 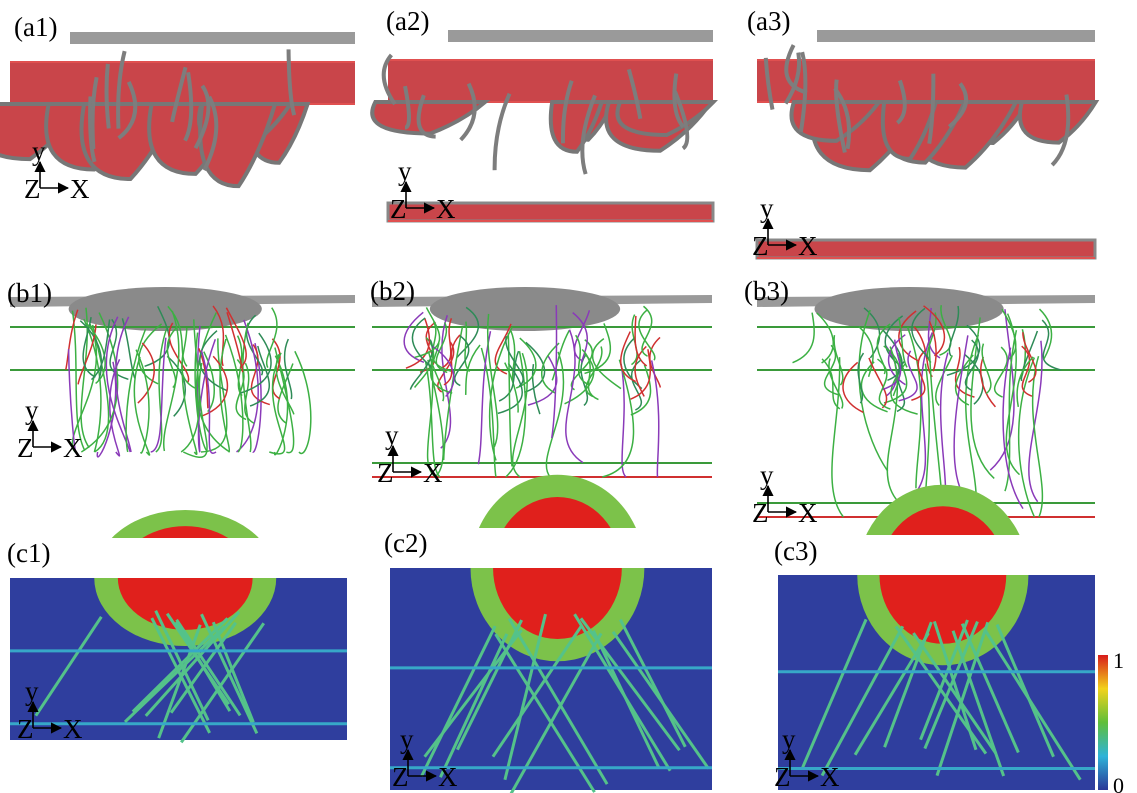 What do you see at coordinates (909, 309) in the screenshot?
I see `grey-cloud` at bounding box center [909, 309].